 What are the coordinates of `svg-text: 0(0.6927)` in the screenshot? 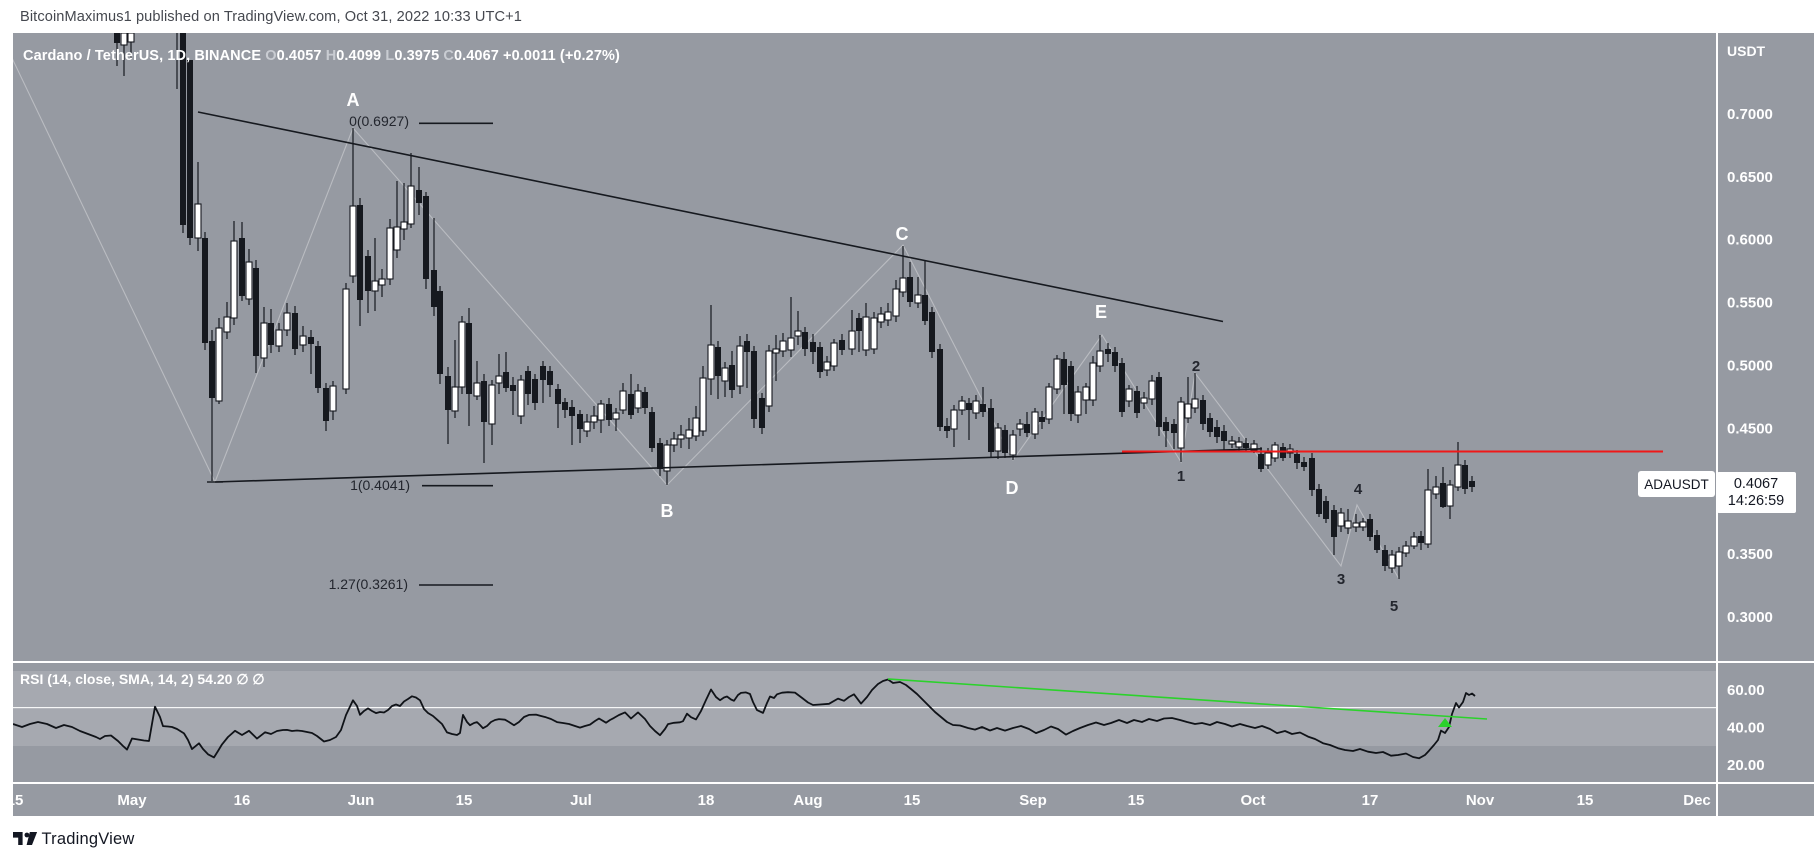 It's located at (379, 121).